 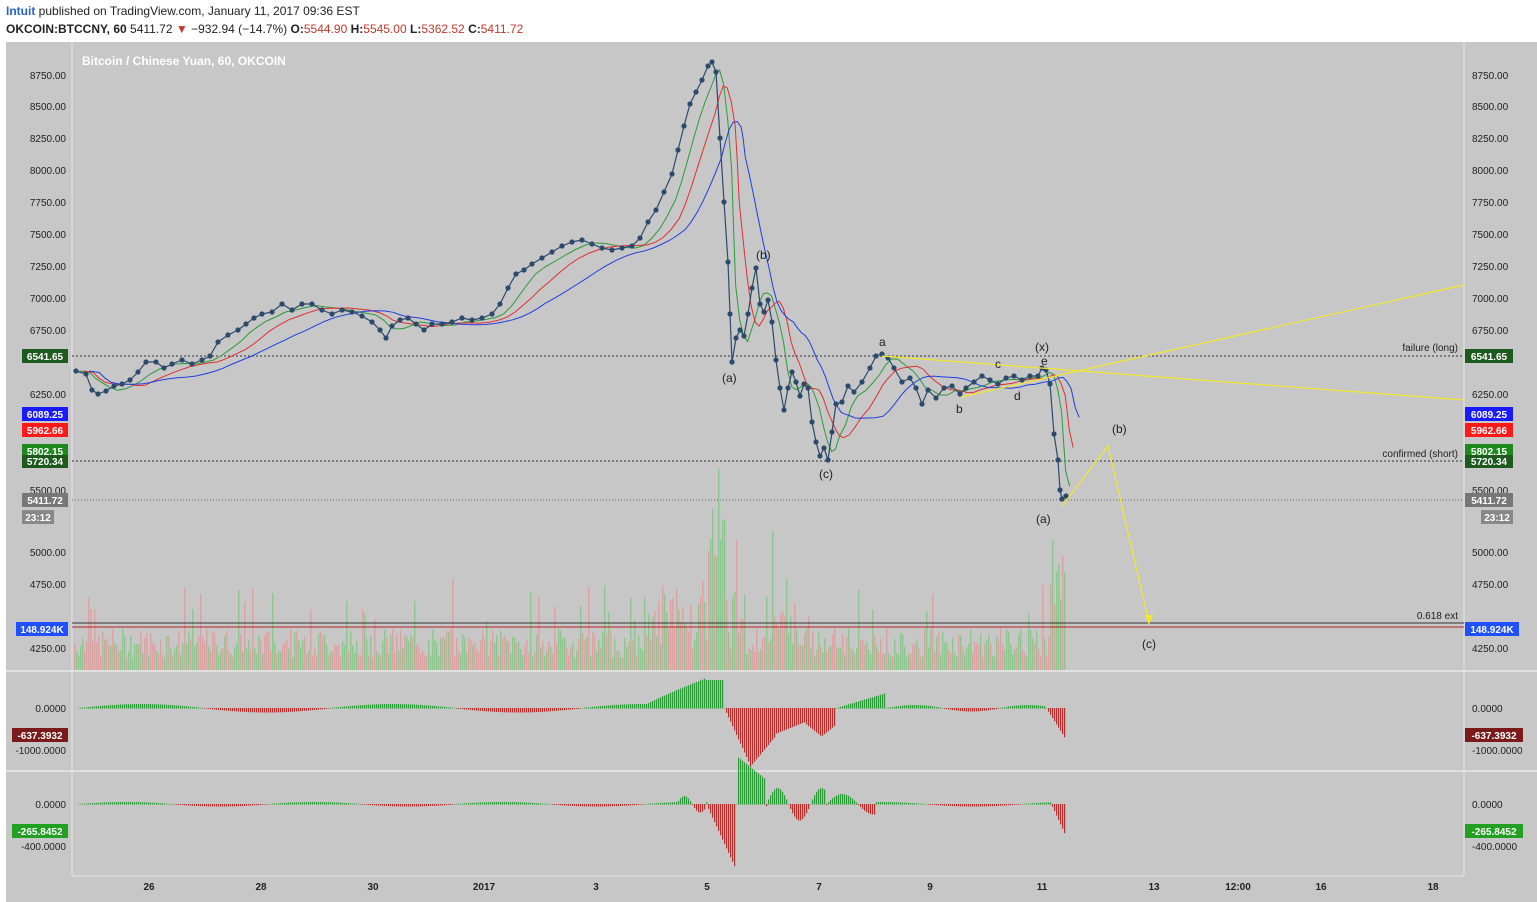 What do you see at coordinates (66, 29) in the screenshot?
I see `symbol-label: OKCOIN:BTCCNY, 60` at bounding box center [66, 29].